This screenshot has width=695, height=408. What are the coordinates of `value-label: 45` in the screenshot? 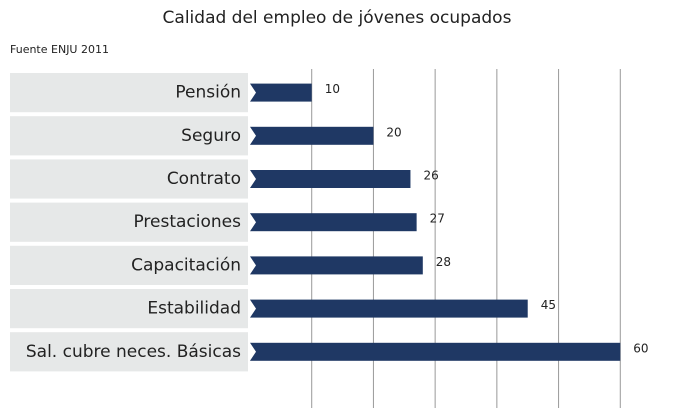 It's located at (548, 305).